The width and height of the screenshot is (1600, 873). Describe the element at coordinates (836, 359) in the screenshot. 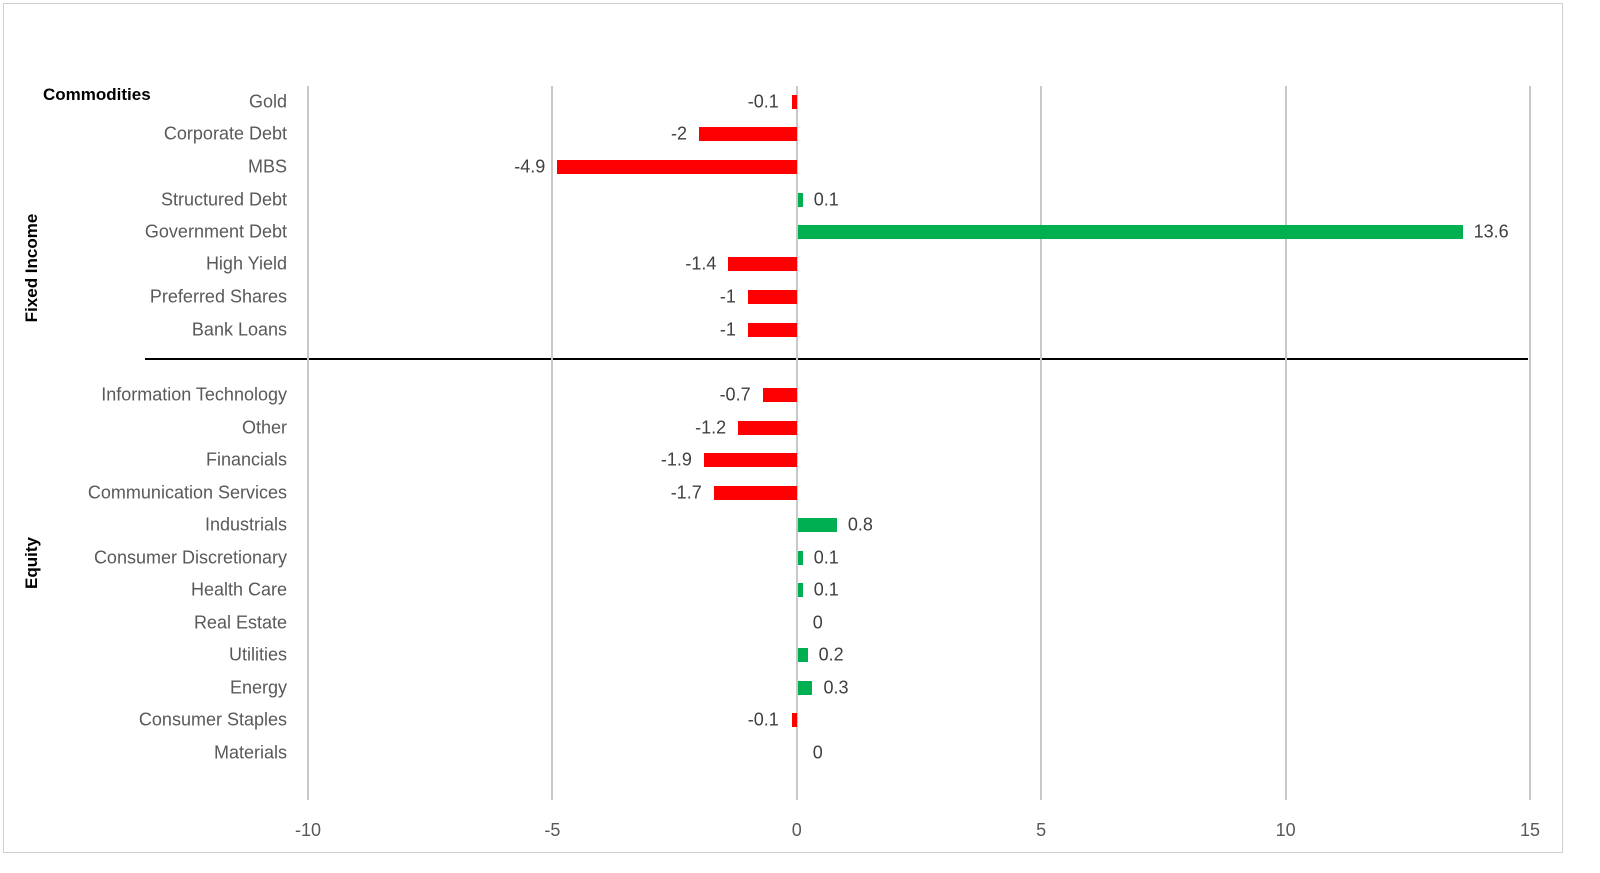

I see `group-separator-line` at that location.